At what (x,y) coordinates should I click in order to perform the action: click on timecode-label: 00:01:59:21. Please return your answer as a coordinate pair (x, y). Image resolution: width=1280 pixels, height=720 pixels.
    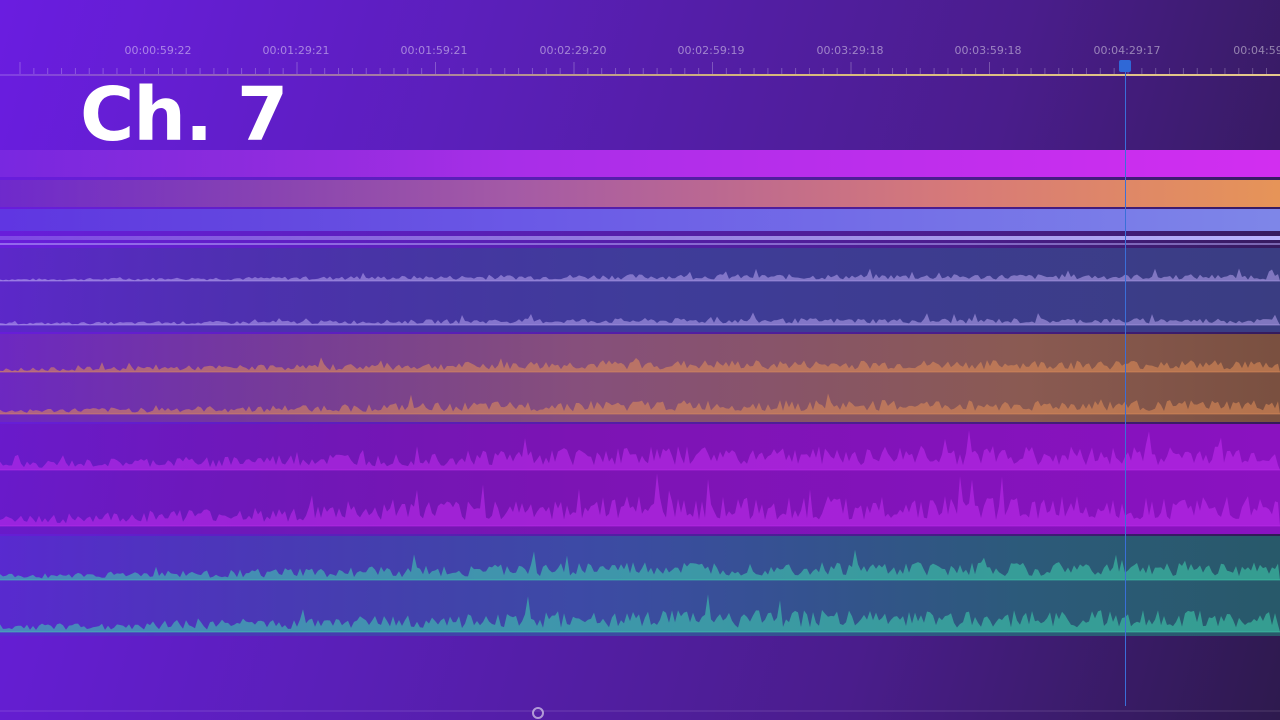
    Looking at the image, I should click on (434, 50).